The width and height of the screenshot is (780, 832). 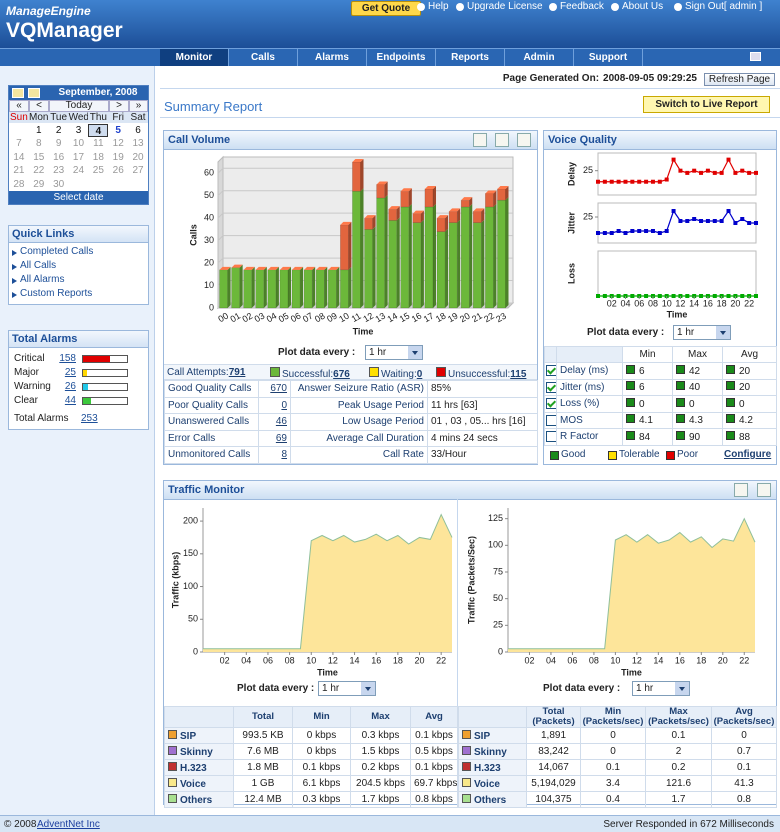 What do you see at coordinates (98, 130) in the screenshot?
I see `calendar-day: 4` at bounding box center [98, 130].